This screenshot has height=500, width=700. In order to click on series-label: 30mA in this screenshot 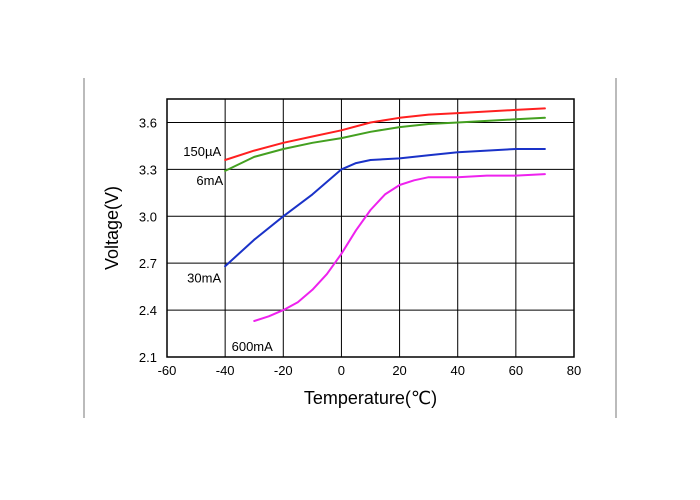, I will do `click(204, 277)`.